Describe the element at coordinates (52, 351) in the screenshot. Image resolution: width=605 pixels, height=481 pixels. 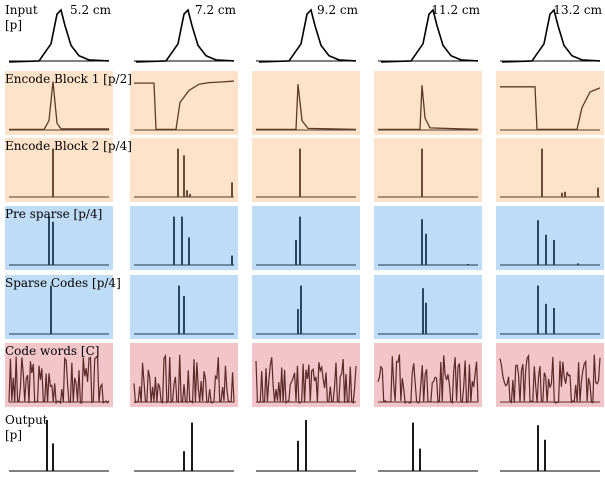
I see `row-label-codewords: Code words [C]` at that location.